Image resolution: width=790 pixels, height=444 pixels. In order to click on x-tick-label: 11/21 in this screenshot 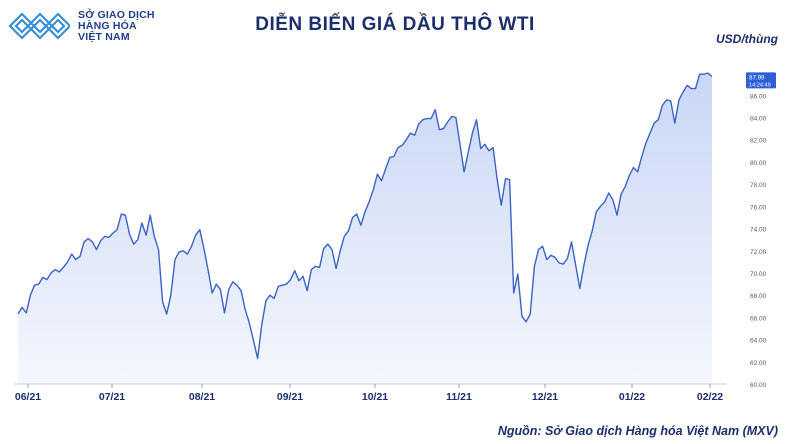, I will do `click(459, 397)`.